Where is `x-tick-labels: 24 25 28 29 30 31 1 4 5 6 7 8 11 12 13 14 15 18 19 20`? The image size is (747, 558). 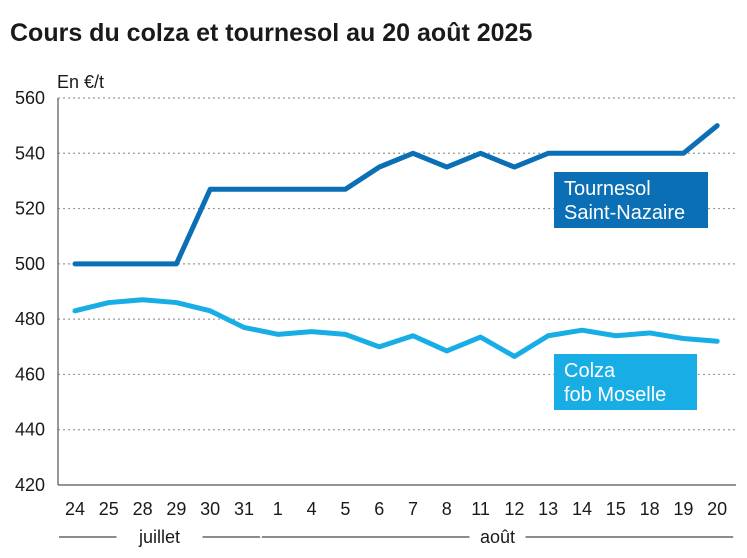 x-tick-labels: 24 25 28 29 30 31 1 4 5 6 7 8 11 12 13 14 15 18 19 20 is located at coordinates (396, 509).